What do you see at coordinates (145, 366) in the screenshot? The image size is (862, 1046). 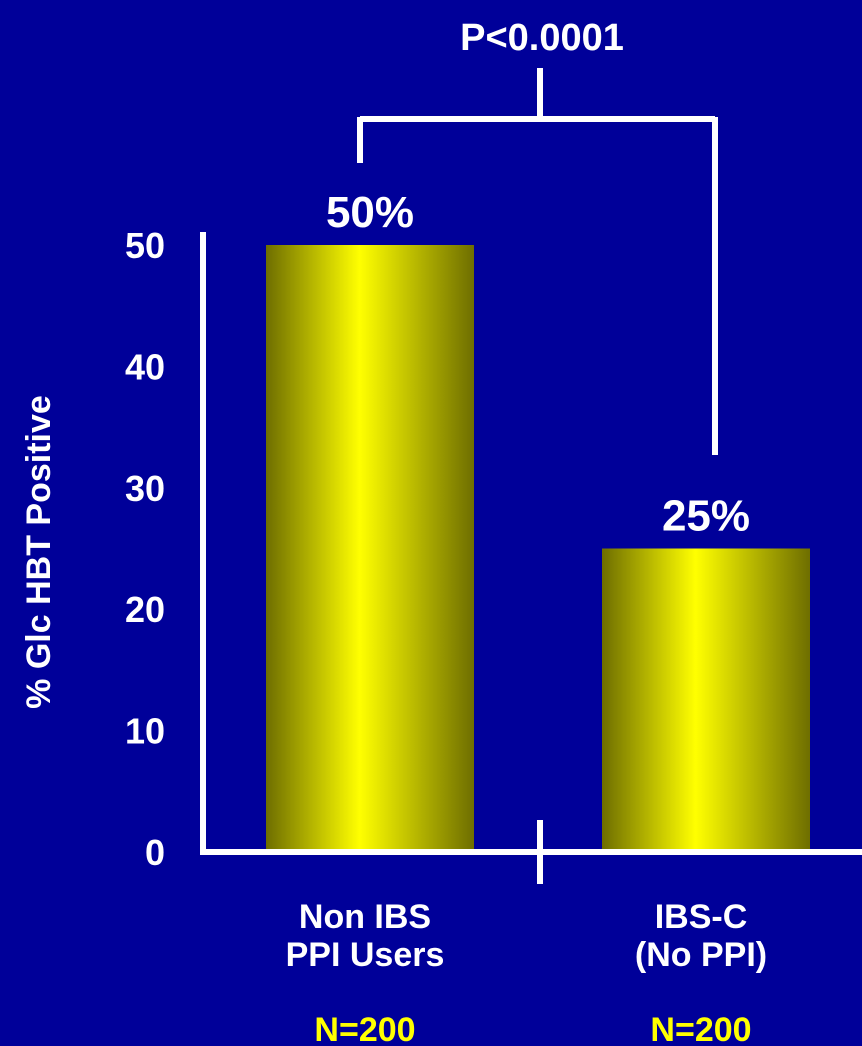 I see `y-tick-label: 40` at bounding box center [145, 366].